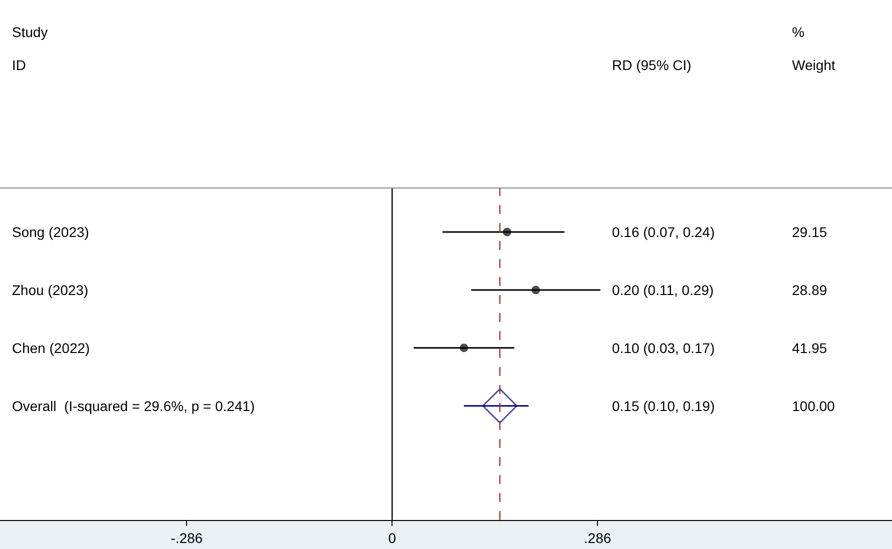  What do you see at coordinates (133, 406) in the screenshot?
I see `y-tick-label: Overall (I-squared = 29.6%, p = 0.241)` at bounding box center [133, 406].